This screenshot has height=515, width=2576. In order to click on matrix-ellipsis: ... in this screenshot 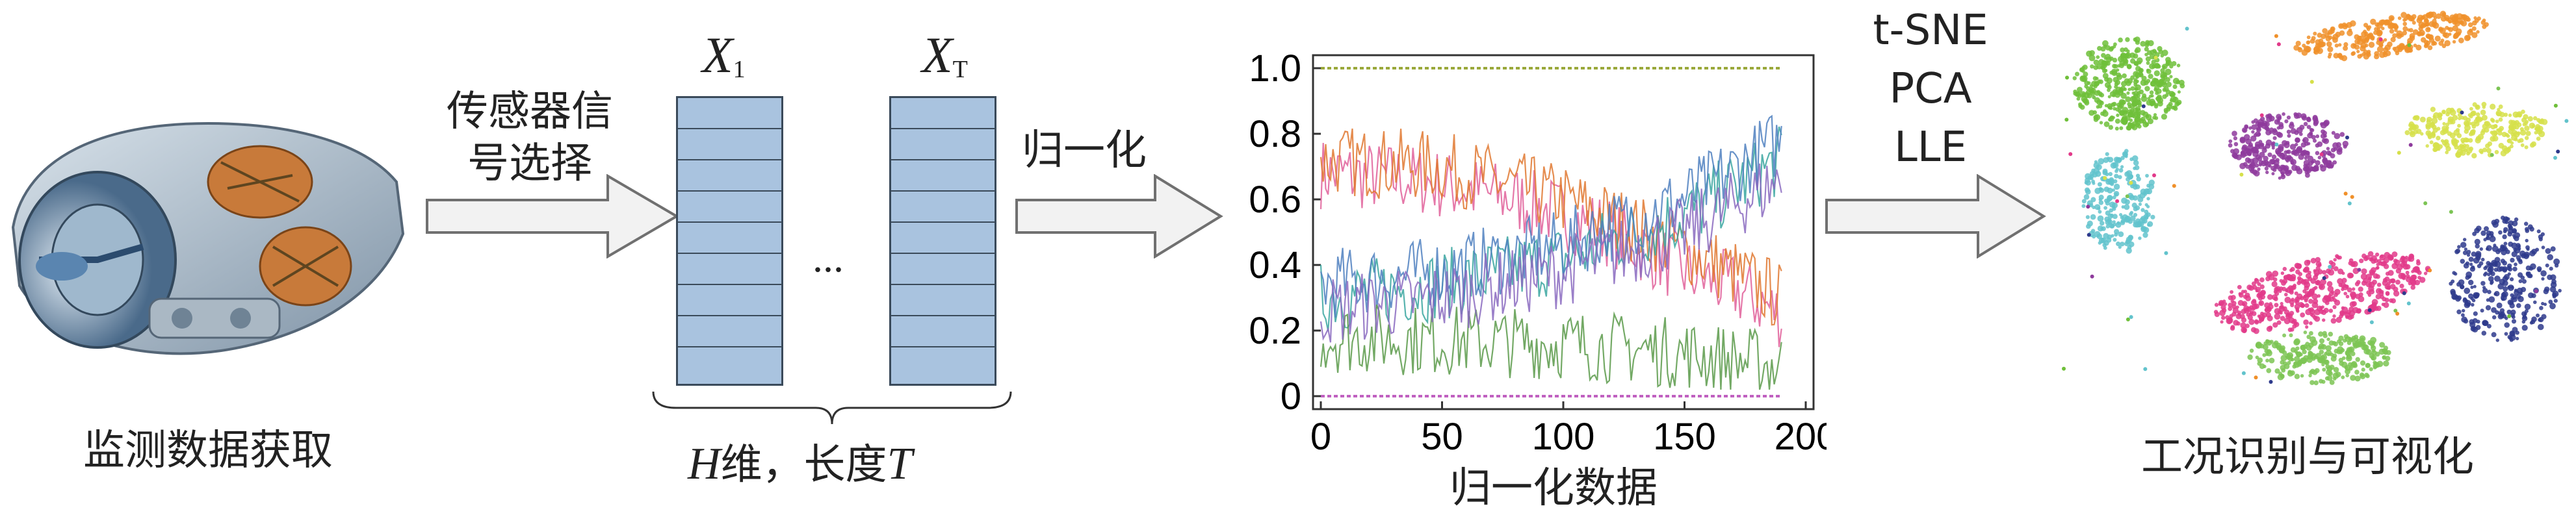, I will do `click(828, 257)`.